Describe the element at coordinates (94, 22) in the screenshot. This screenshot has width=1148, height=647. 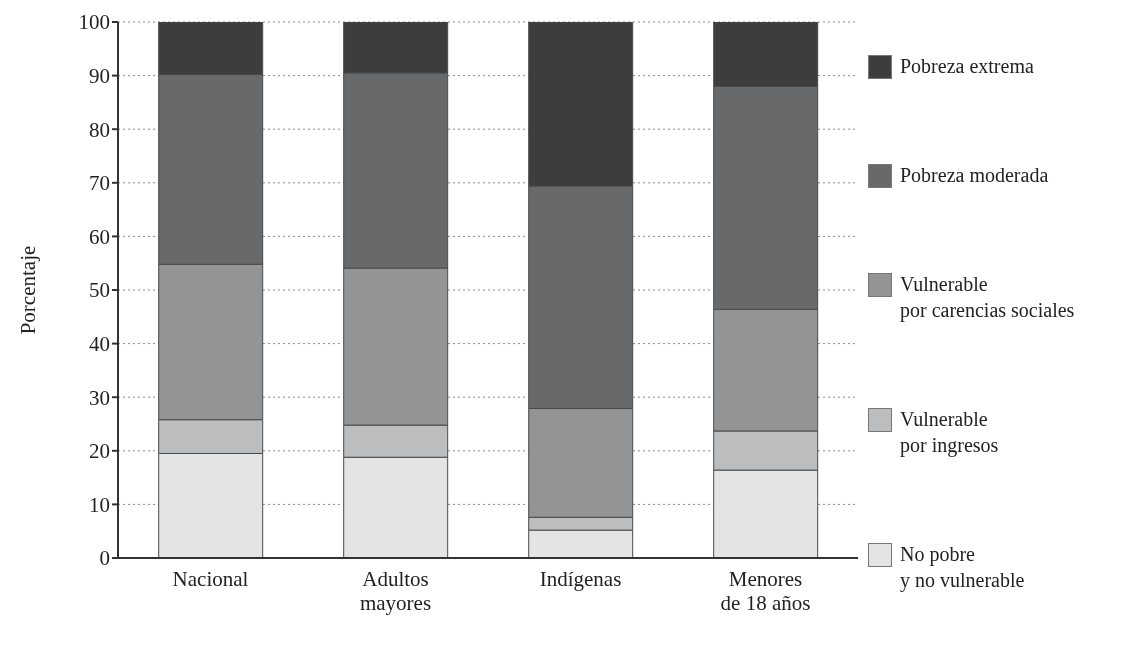
I see `y-tick-label: 100` at that location.